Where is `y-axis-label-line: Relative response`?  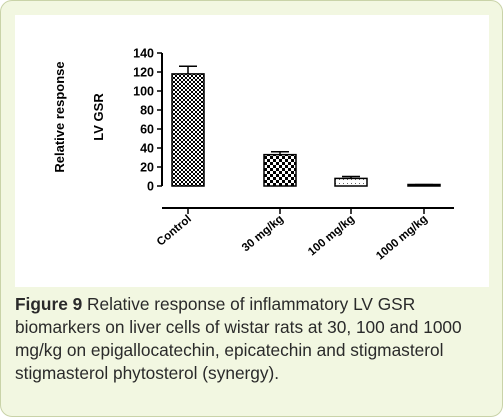 y-axis-label-line: Relative response is located at coordinates (59, 116).